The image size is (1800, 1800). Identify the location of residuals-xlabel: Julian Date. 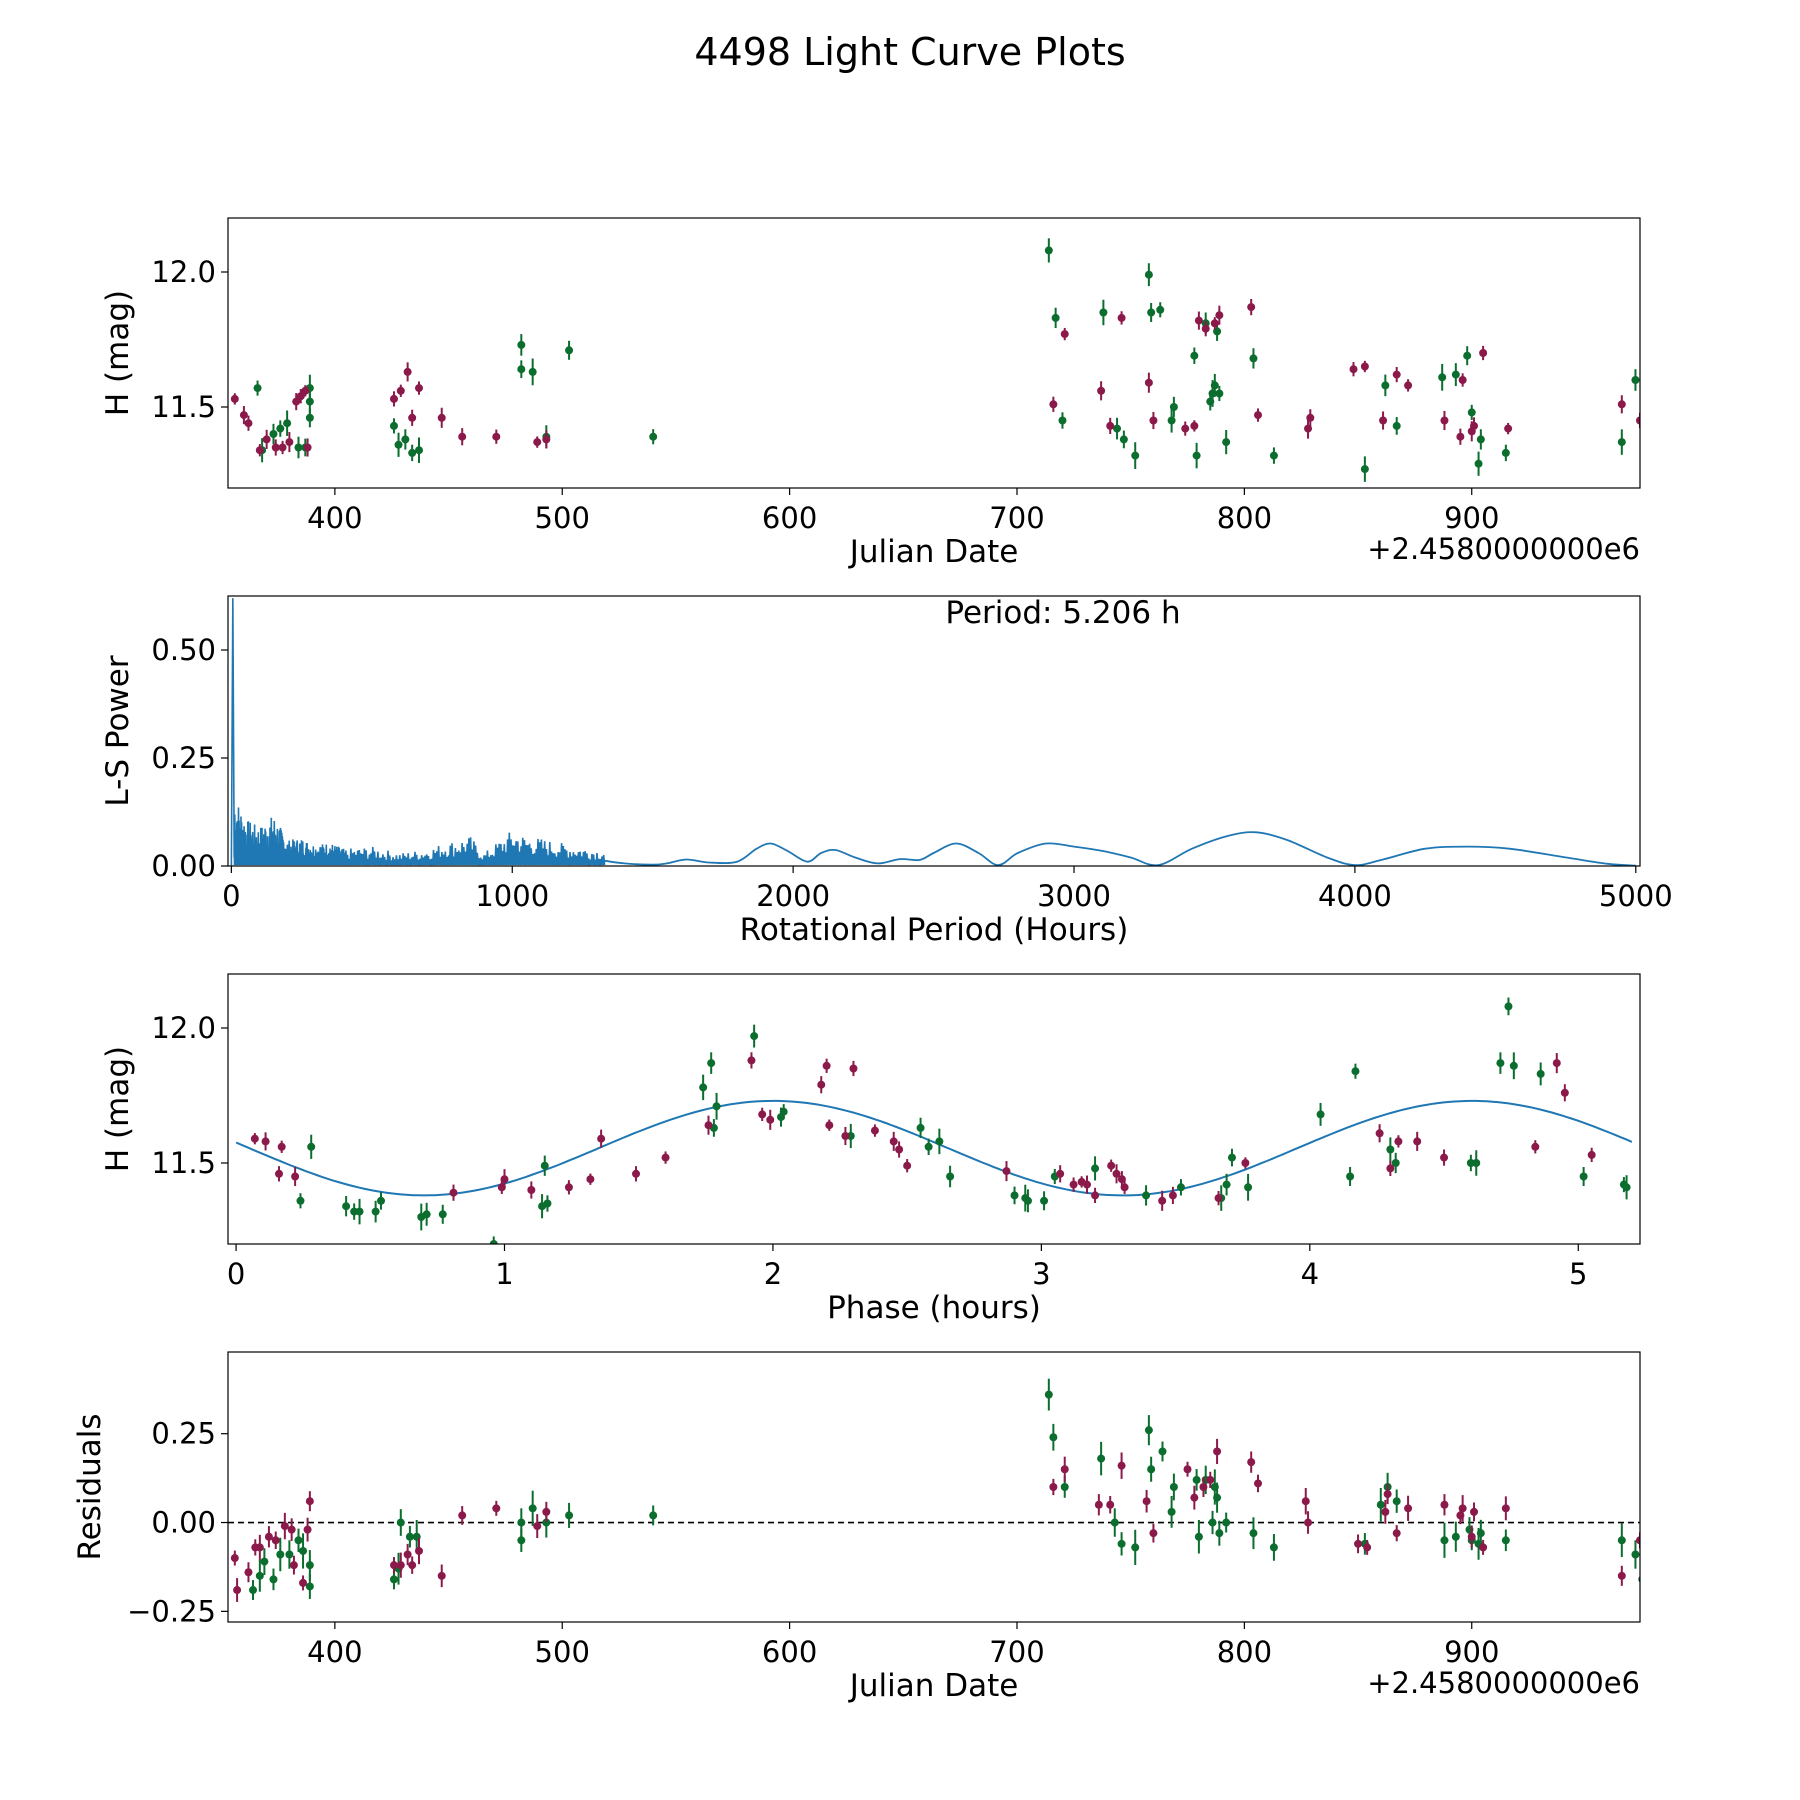
(933, 1686).